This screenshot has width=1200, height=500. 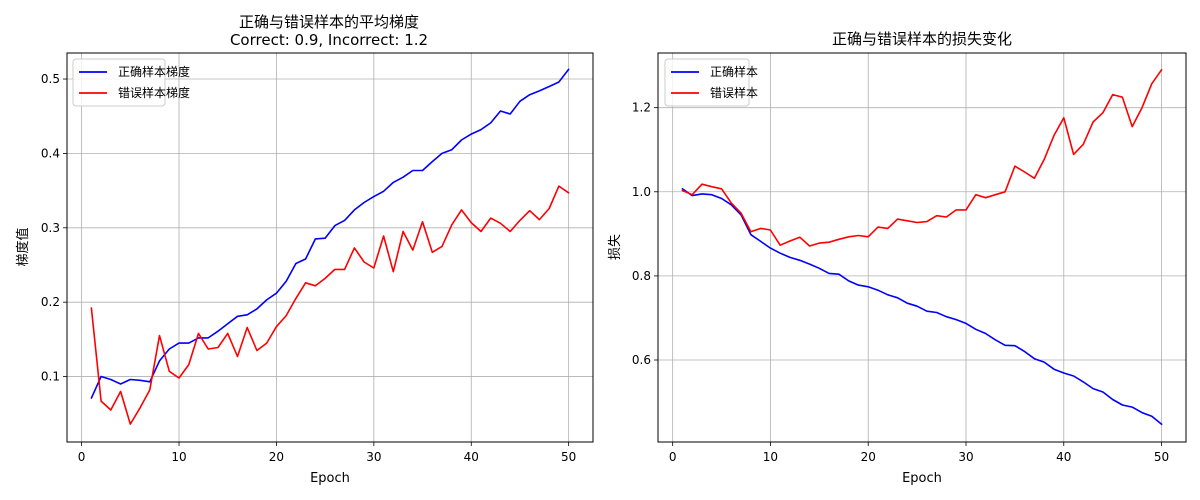 What do you see at coordinates (734, 71) in the screenshot?
I see `legend-label-correct: 正确样本` at bounding box center [734, 71].